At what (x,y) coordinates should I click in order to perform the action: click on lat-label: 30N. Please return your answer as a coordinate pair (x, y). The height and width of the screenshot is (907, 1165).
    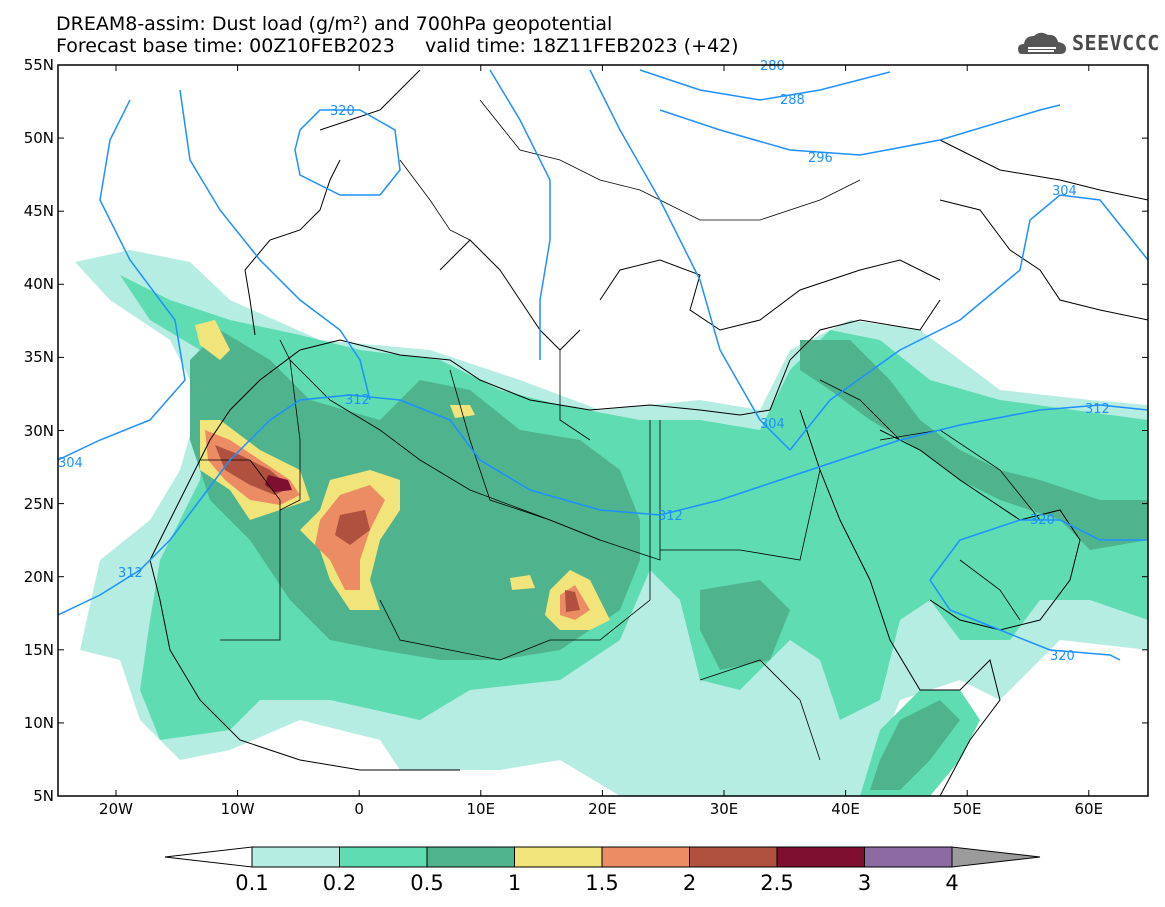
    Looking at the image, I should click on (38, 430).